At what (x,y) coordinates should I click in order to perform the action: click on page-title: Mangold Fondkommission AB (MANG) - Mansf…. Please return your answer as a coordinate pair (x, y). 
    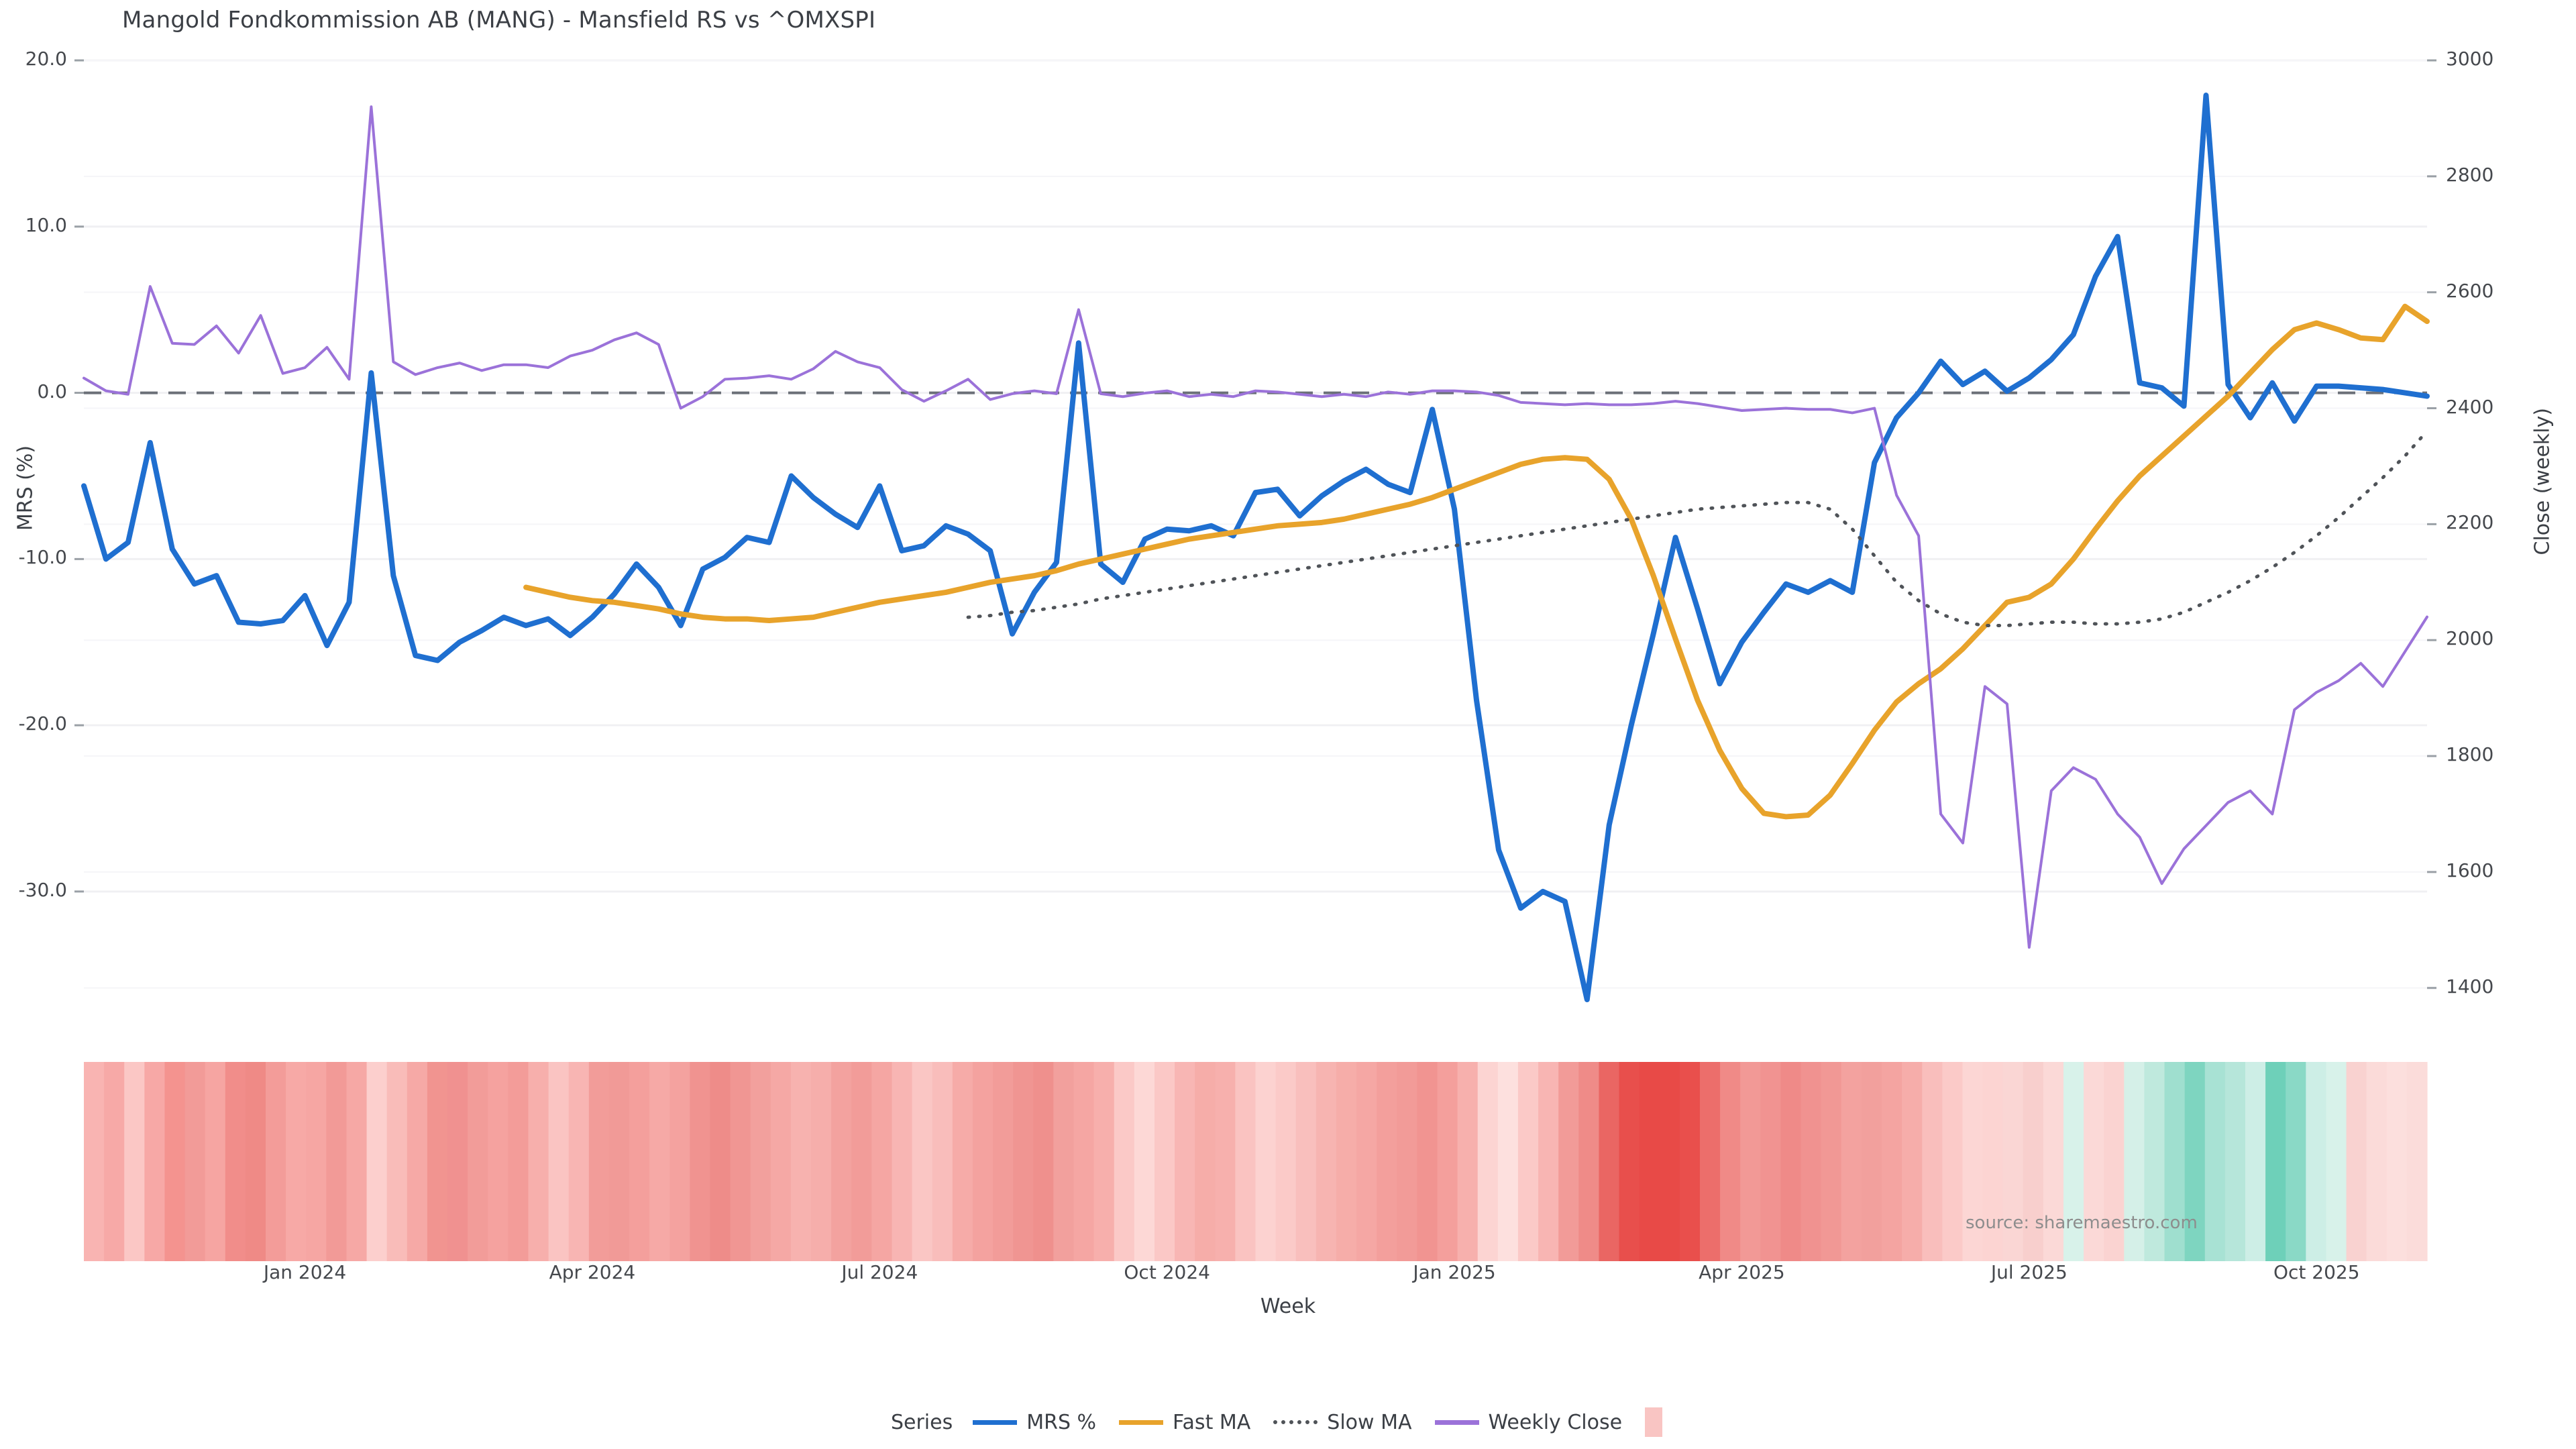
    Looking at the image, I should click on (499, 20).